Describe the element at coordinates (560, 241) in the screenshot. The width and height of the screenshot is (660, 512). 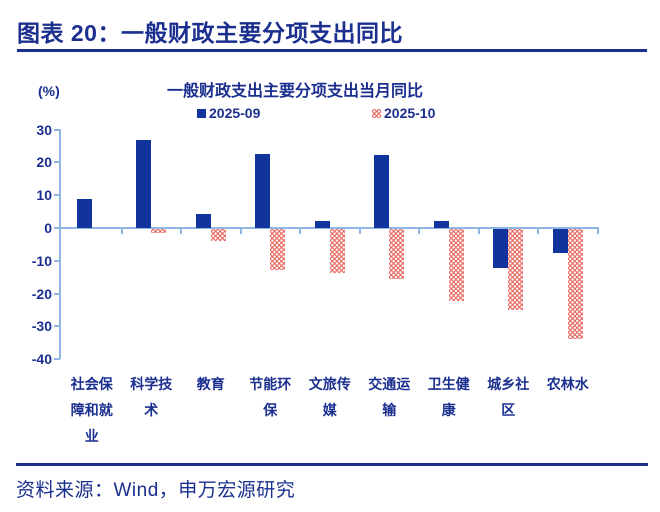
I see `bar-2025-09-农林水` at that location.